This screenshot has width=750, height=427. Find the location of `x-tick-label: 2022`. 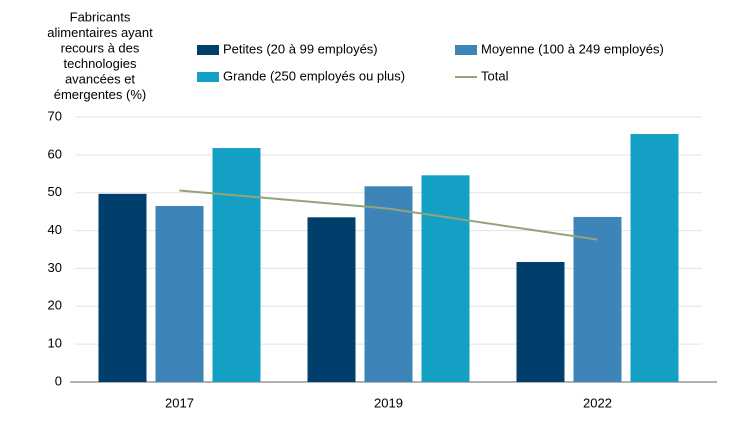

x-tick-label: 2022 is located at coordinates (597, 402).